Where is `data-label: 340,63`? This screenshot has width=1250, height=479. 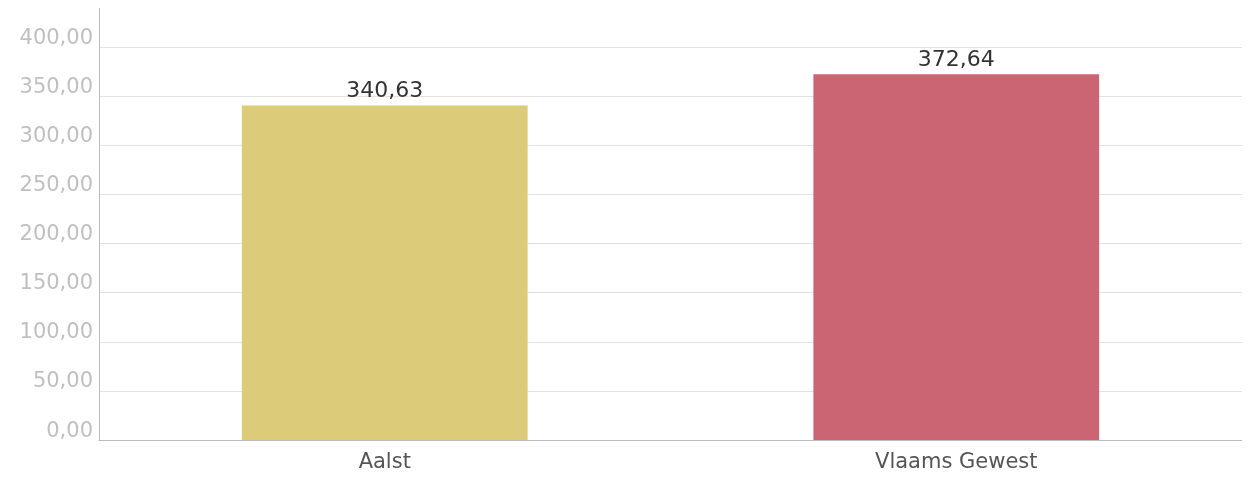 data-label: 340,63 is located at coordinates (385, 90).